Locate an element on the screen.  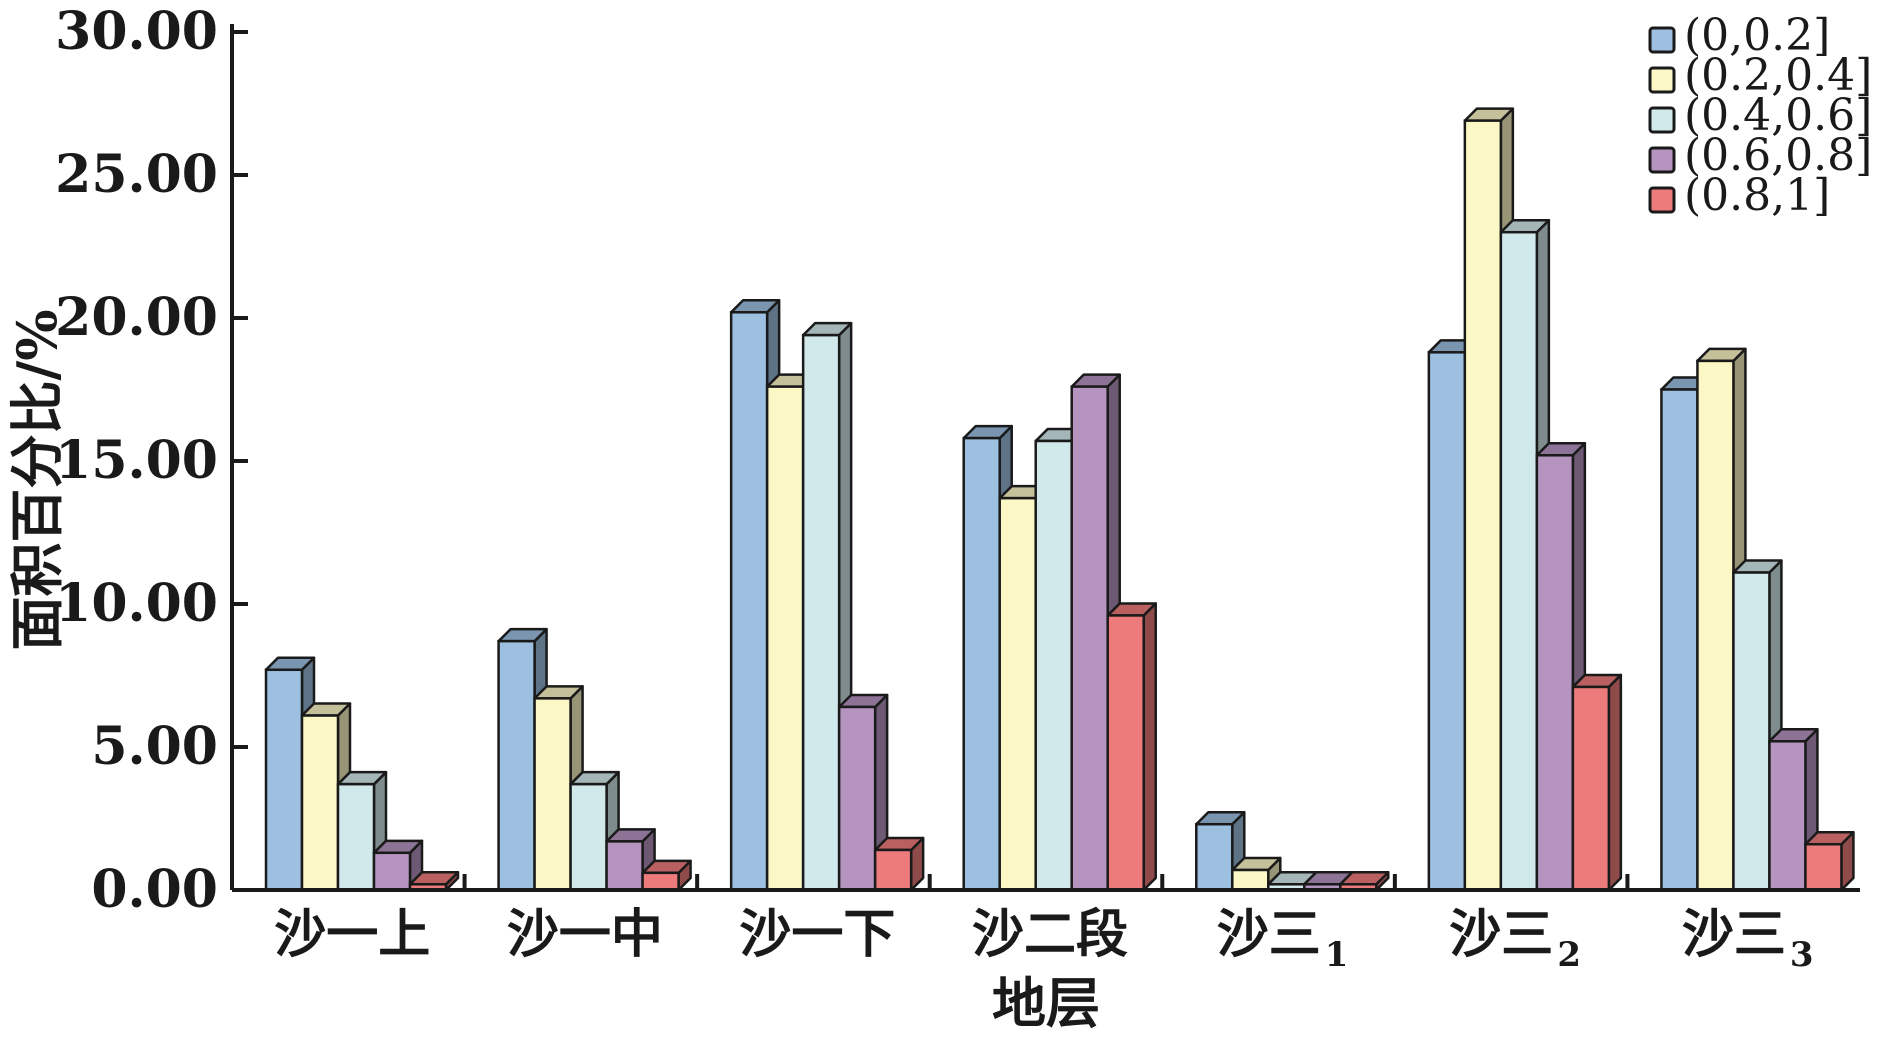
legend-label: (0,0.2] is located at coordinates (1757, 35).